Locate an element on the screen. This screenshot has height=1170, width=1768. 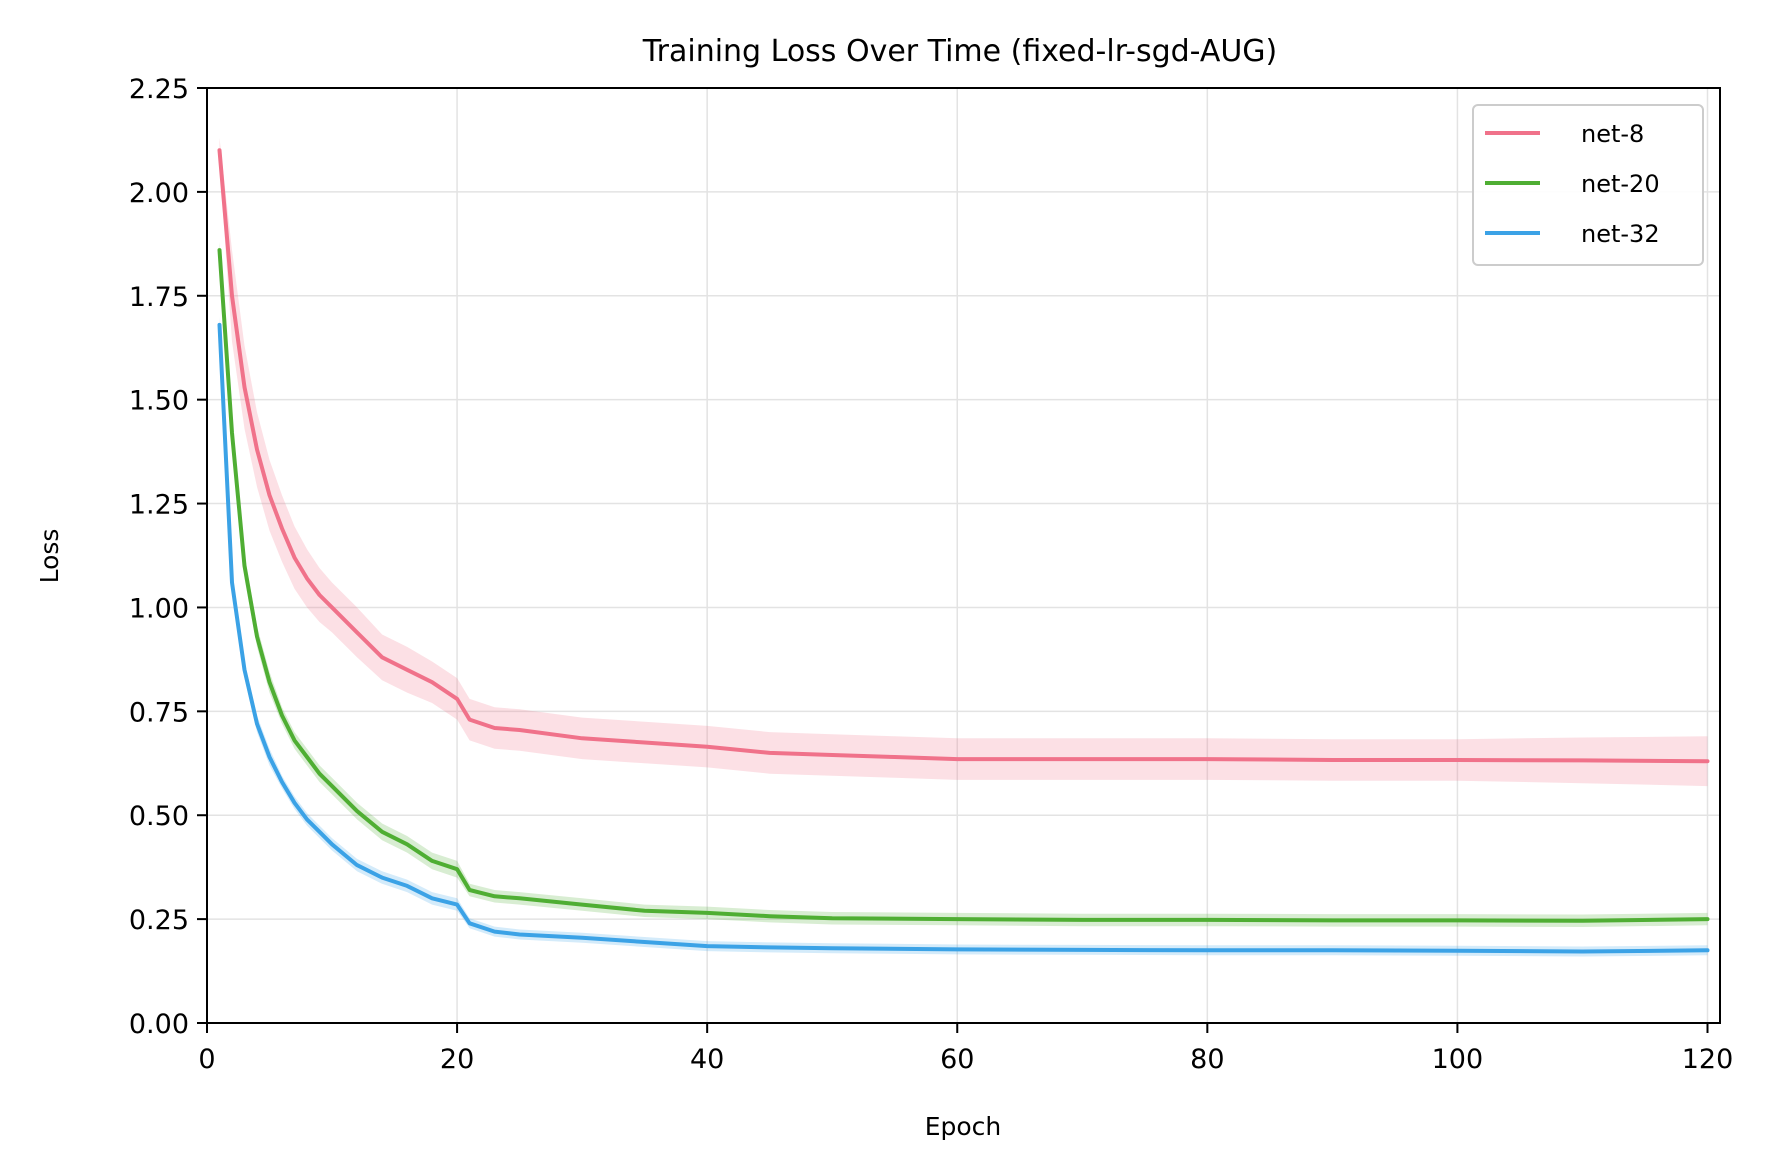
y-axis-title: Loss is located at coordinates (49, 556).